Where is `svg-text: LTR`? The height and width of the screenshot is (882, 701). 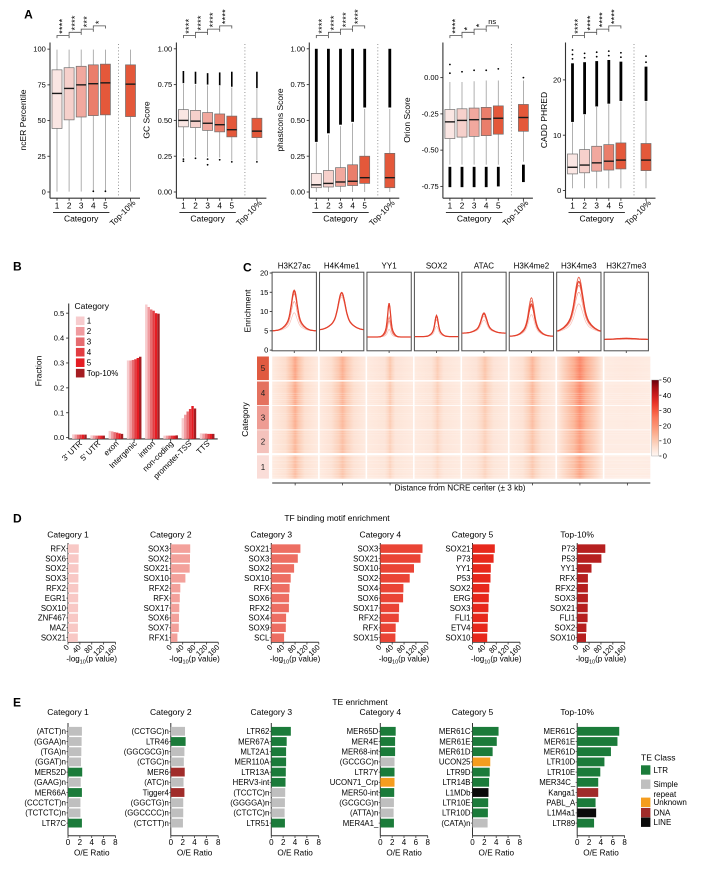
svg-text: LTR is located at coordinates (661, 770).